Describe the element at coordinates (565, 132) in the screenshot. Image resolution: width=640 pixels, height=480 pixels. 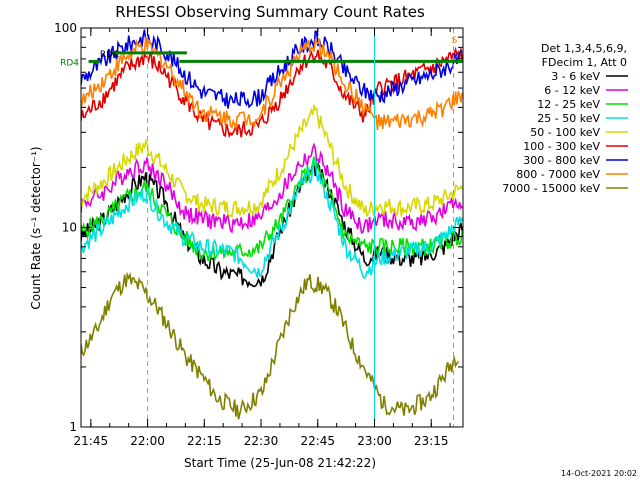
I see `legend-entry-50-100-kev: 50 - 100 keV` at that location.